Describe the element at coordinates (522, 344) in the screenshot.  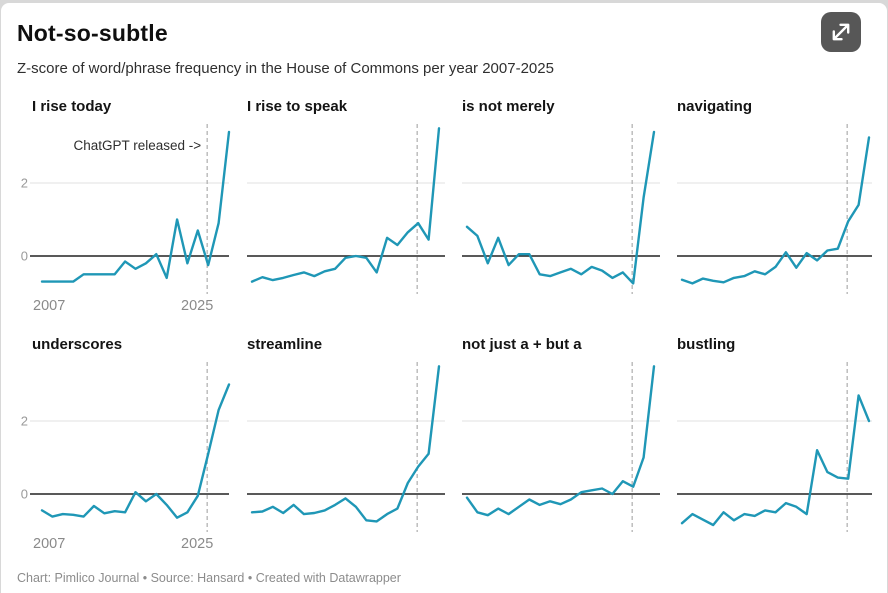
I see `panel-title: not just a + but a` at that location.